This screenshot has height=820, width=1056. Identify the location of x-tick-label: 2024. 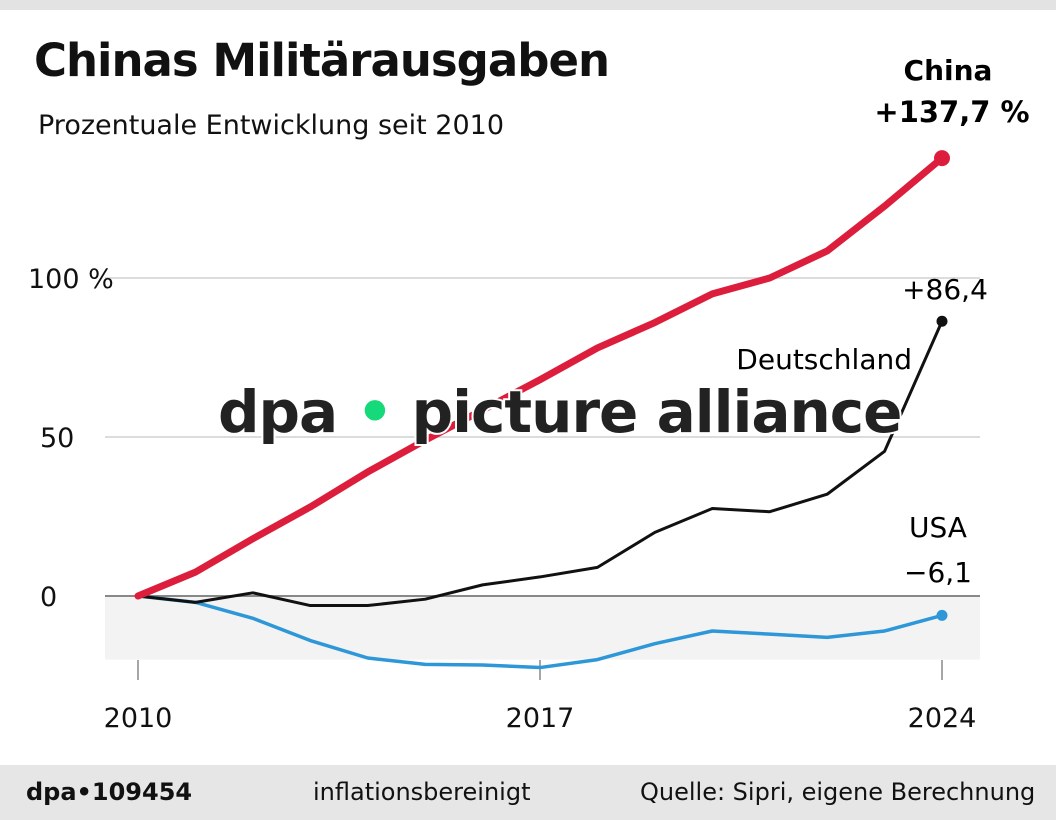
(942, 718).